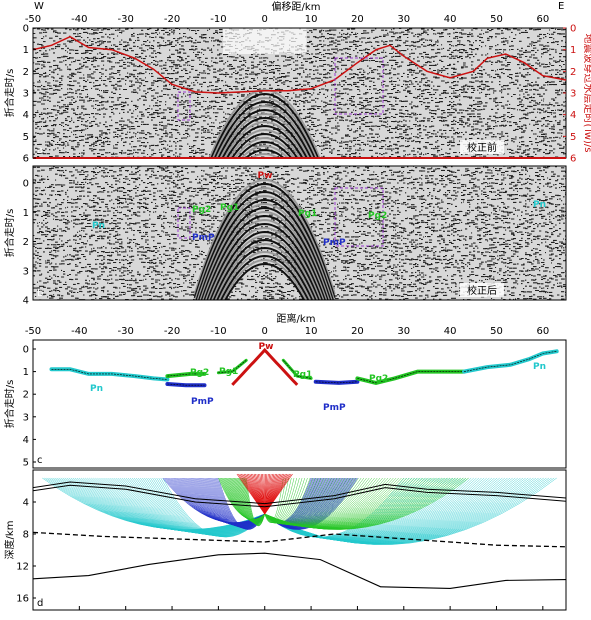  Describe the element at coordinates (22, 567) in the screenshot. I see `y-tick-label: 12` at that location.